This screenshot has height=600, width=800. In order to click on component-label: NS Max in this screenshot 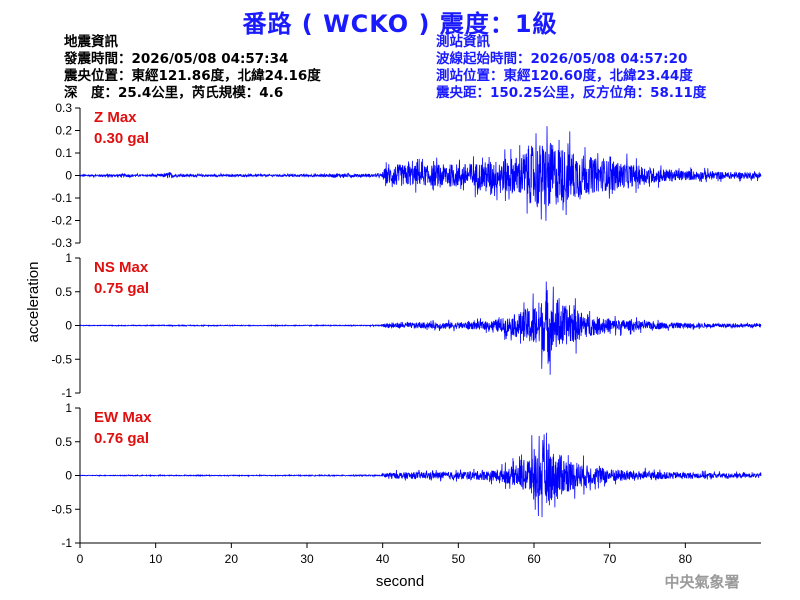, I will do `click(121, 267)`.